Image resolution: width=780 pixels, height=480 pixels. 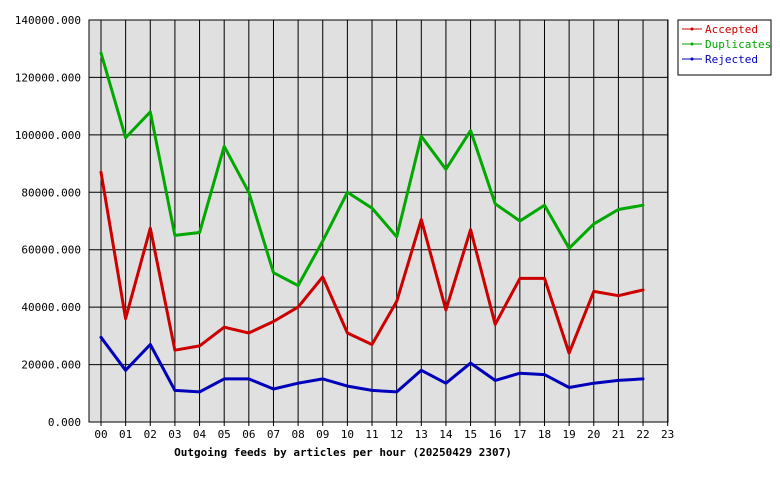 I want to click on x-tick-label: 02, so click(x=150, y=434).